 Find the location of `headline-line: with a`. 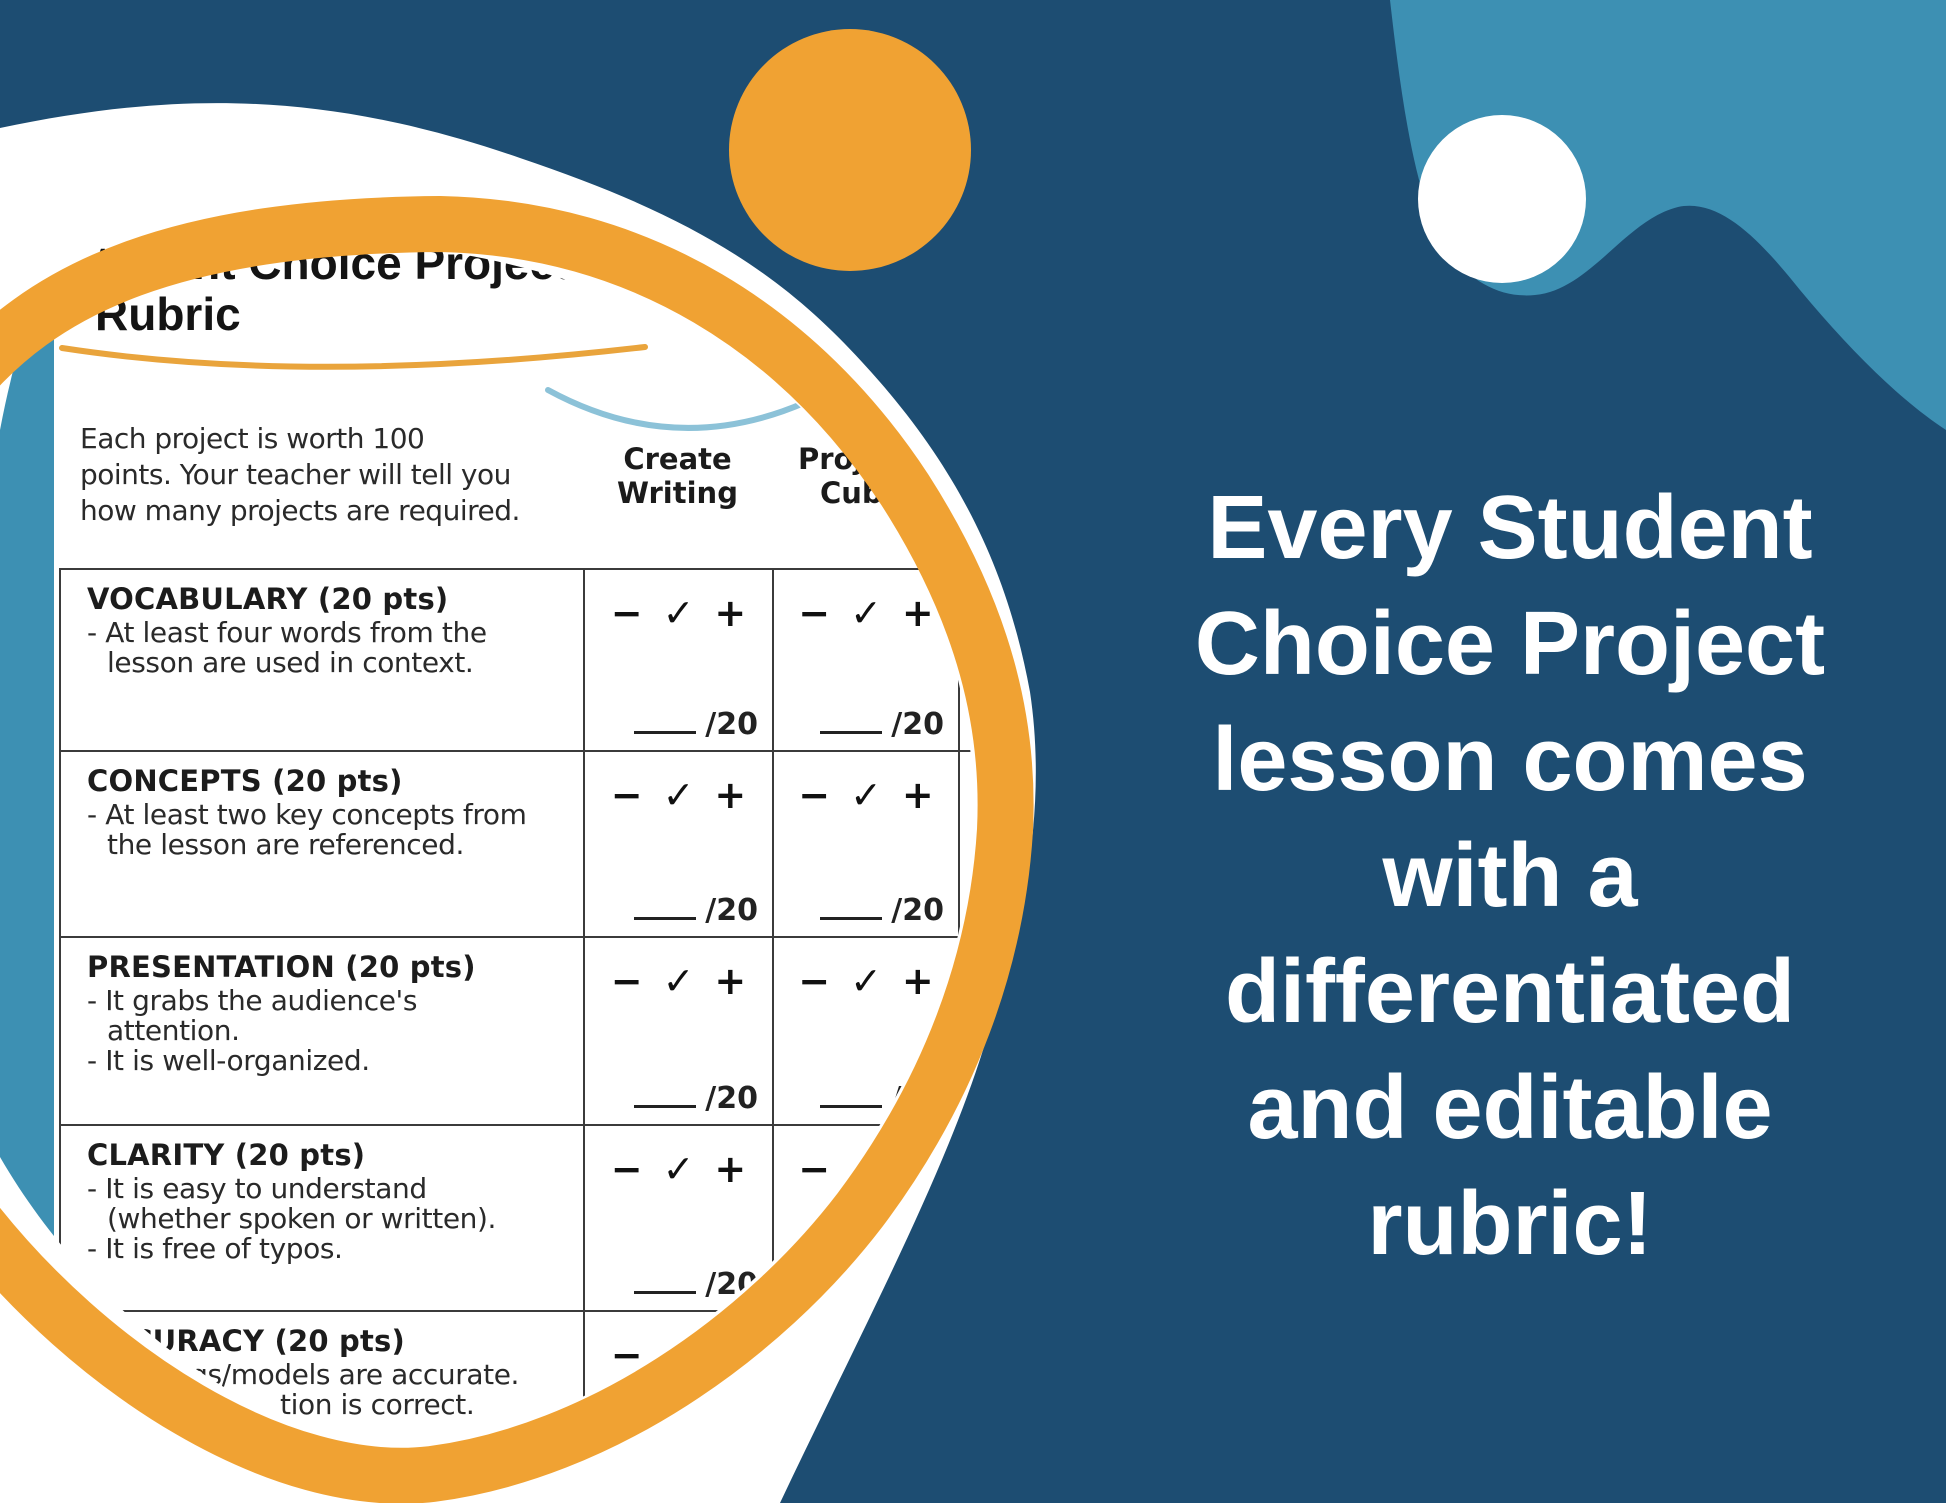

headline-line: with a is located at coordinates (1510, 876).